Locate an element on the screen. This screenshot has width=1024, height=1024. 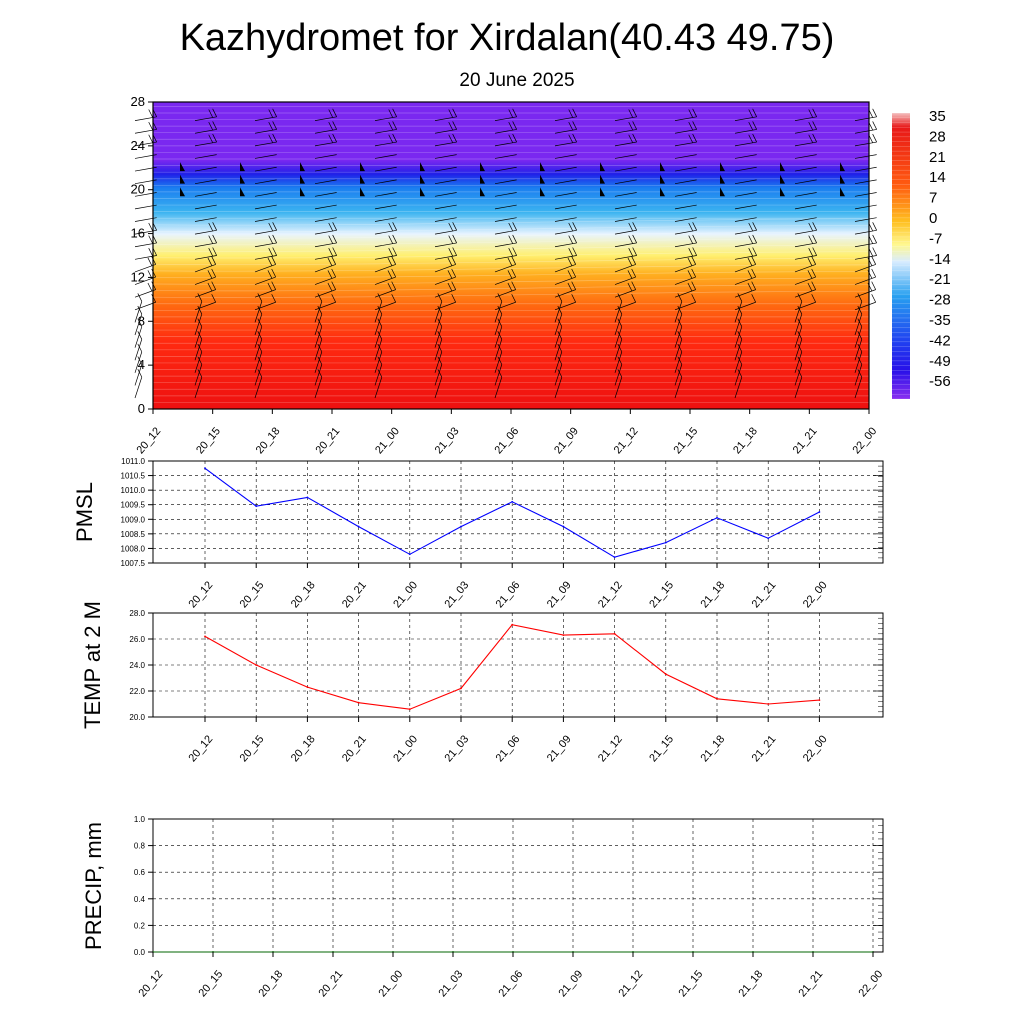
y-tick-label: 0 is located at coordinates (141, 408).